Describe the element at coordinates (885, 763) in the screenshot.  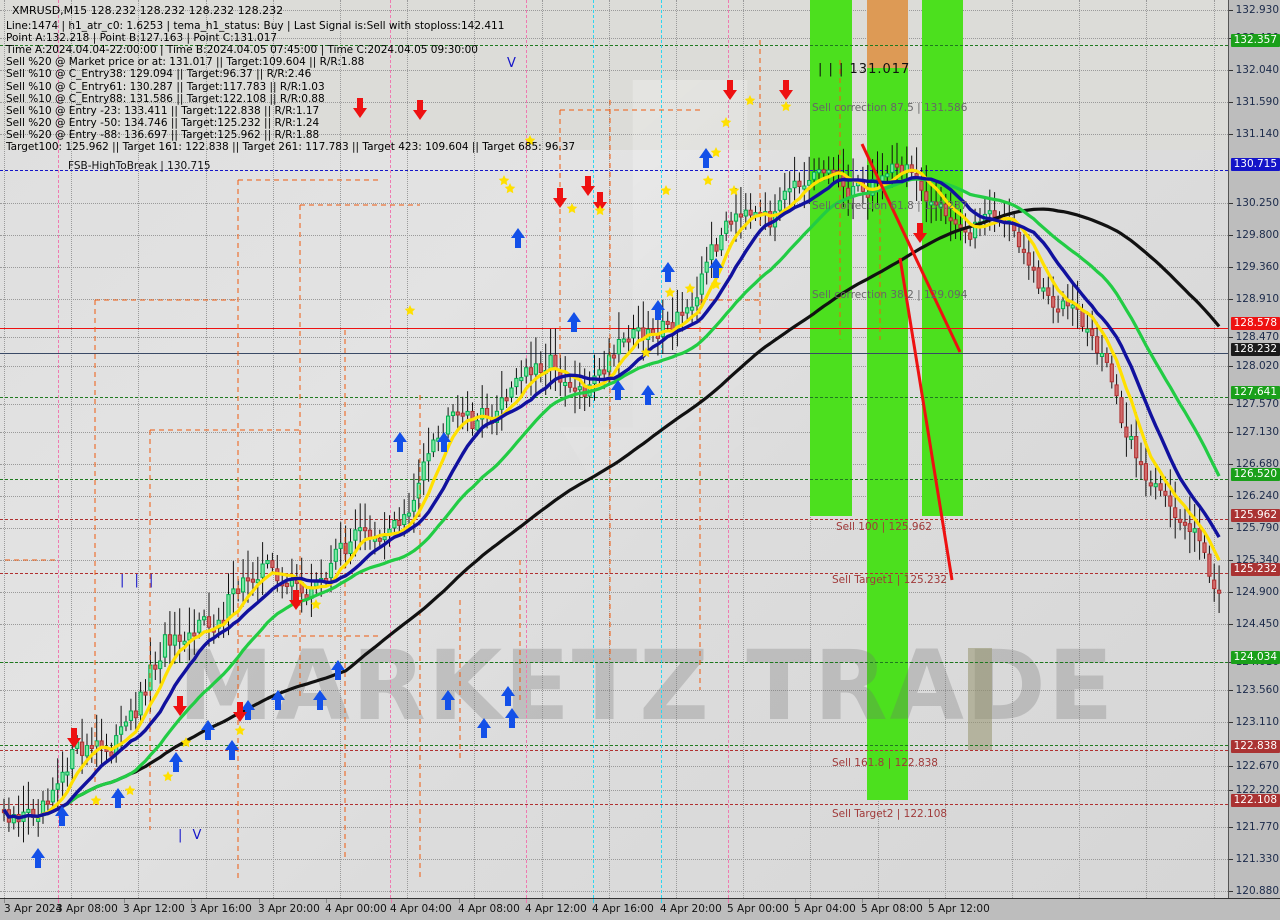
I see `annotation-6: Sell 161.8 | 122.838` at that location.